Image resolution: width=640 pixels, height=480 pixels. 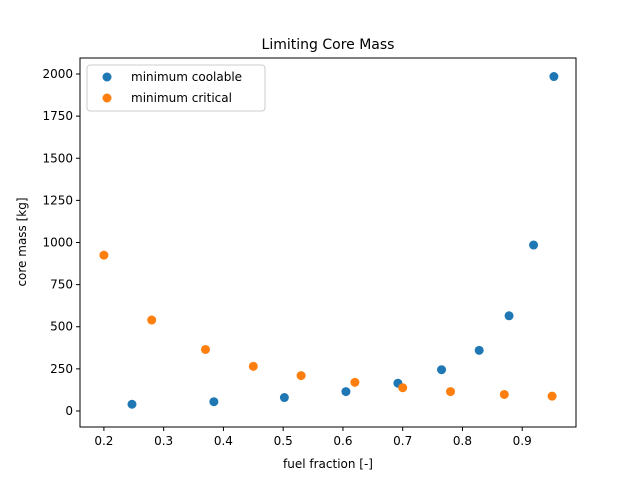 What do you see at coordinates (57, 74) in the screenshot?
I see `y-tick-label: 2000` at bounding box center [57, 74].